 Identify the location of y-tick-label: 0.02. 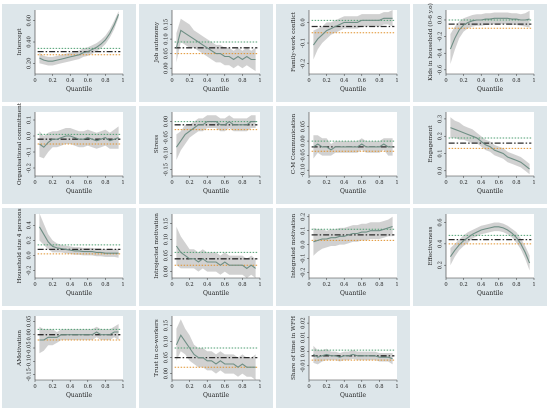
(304, 323).